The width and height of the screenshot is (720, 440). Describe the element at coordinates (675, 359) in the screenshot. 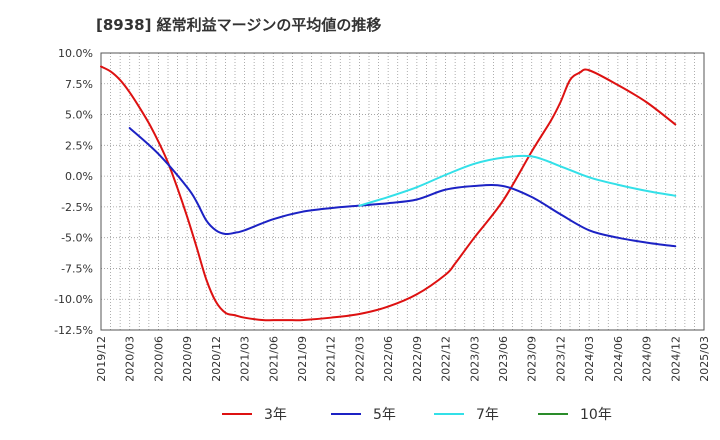

I see `x-tick-label: 2024/12` at that location.